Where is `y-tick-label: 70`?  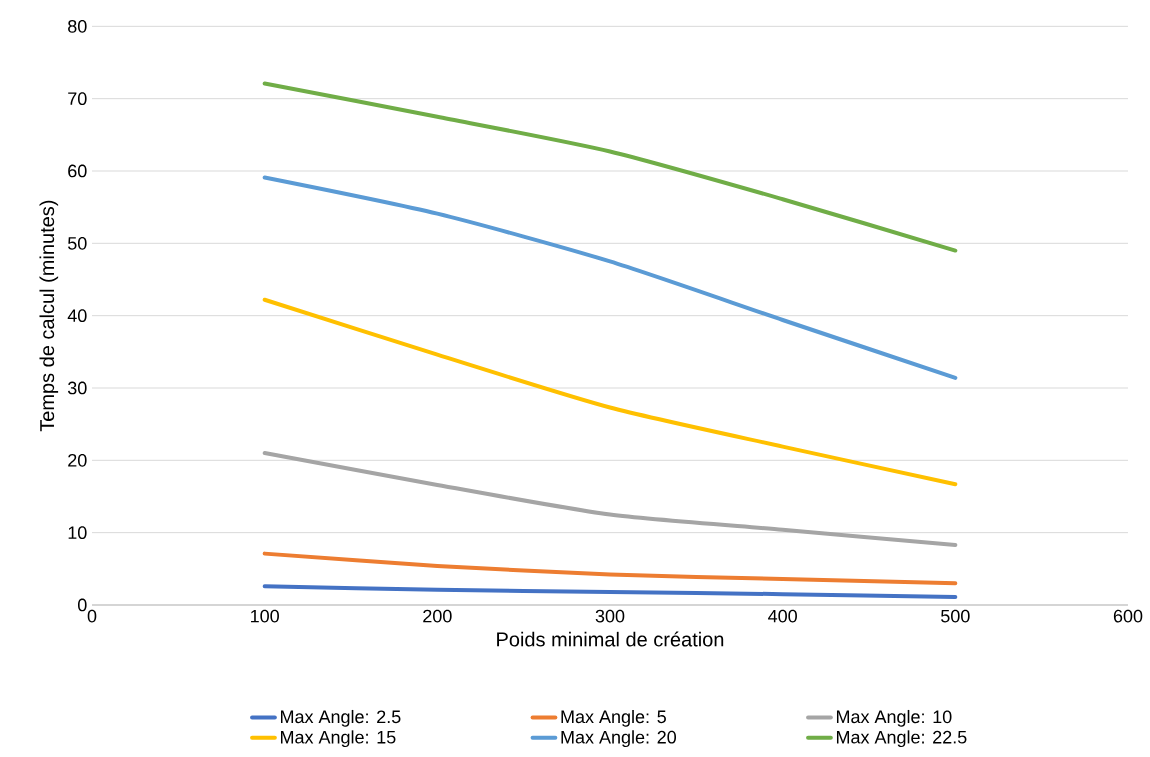
y-tick-label: 70 is located at coordinates (77, 99).